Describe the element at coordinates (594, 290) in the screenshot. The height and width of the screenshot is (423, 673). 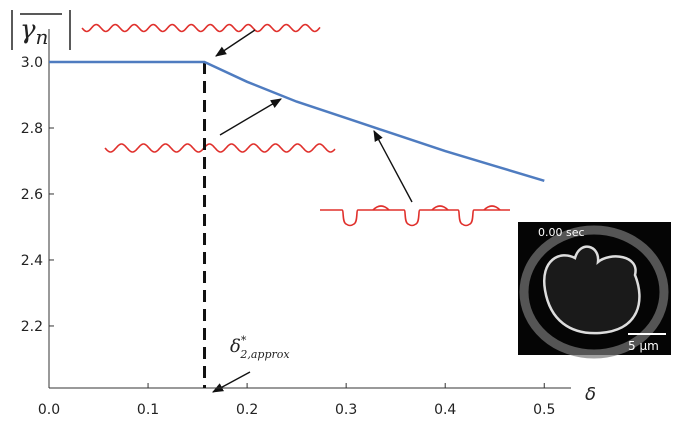
I see `inset-image: 0.00 sec 5 μm` at that location.